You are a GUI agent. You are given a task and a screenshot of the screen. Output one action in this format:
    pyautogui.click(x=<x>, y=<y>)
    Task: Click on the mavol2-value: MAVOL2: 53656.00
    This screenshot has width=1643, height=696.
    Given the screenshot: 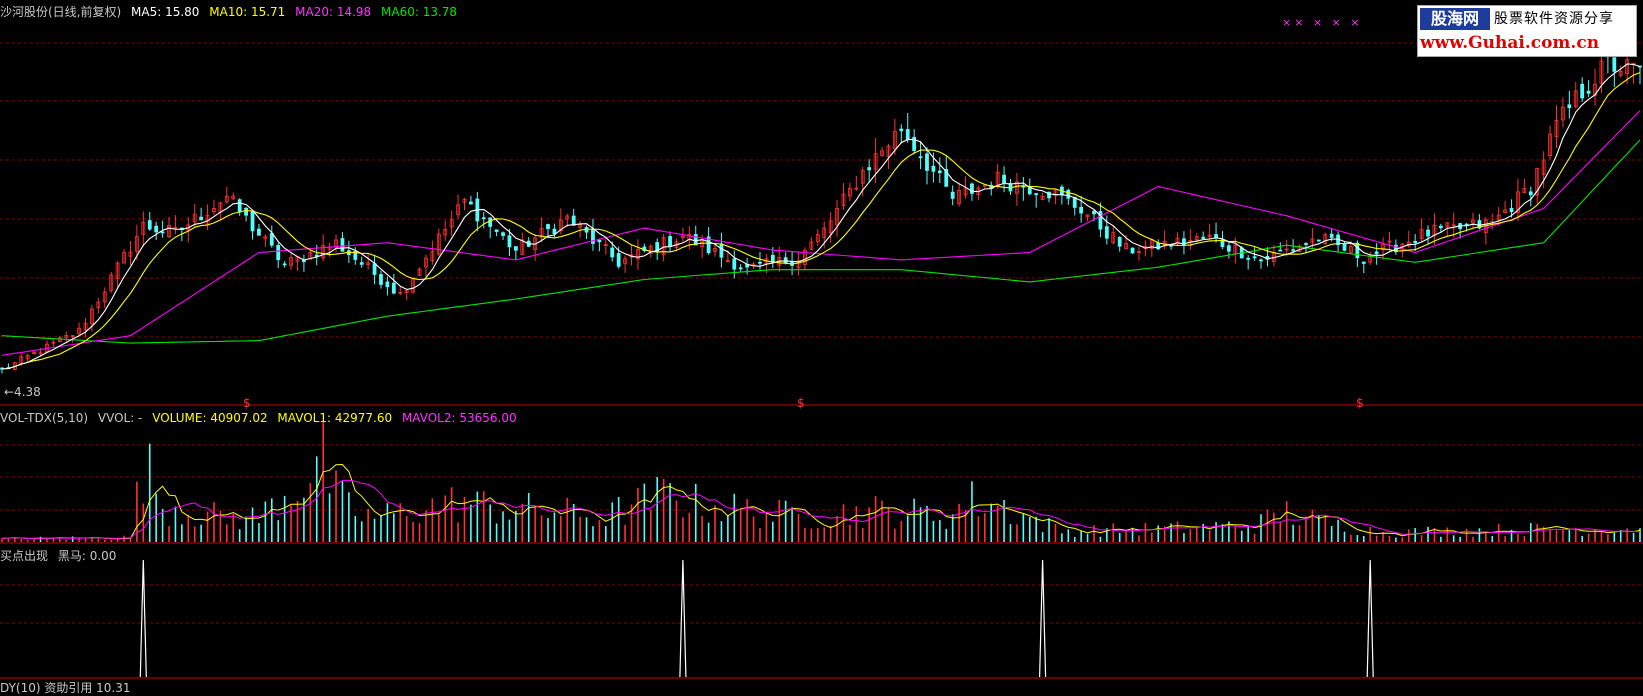 What is the action you would take?
    pyautogui.click(x=459, y=418)
    